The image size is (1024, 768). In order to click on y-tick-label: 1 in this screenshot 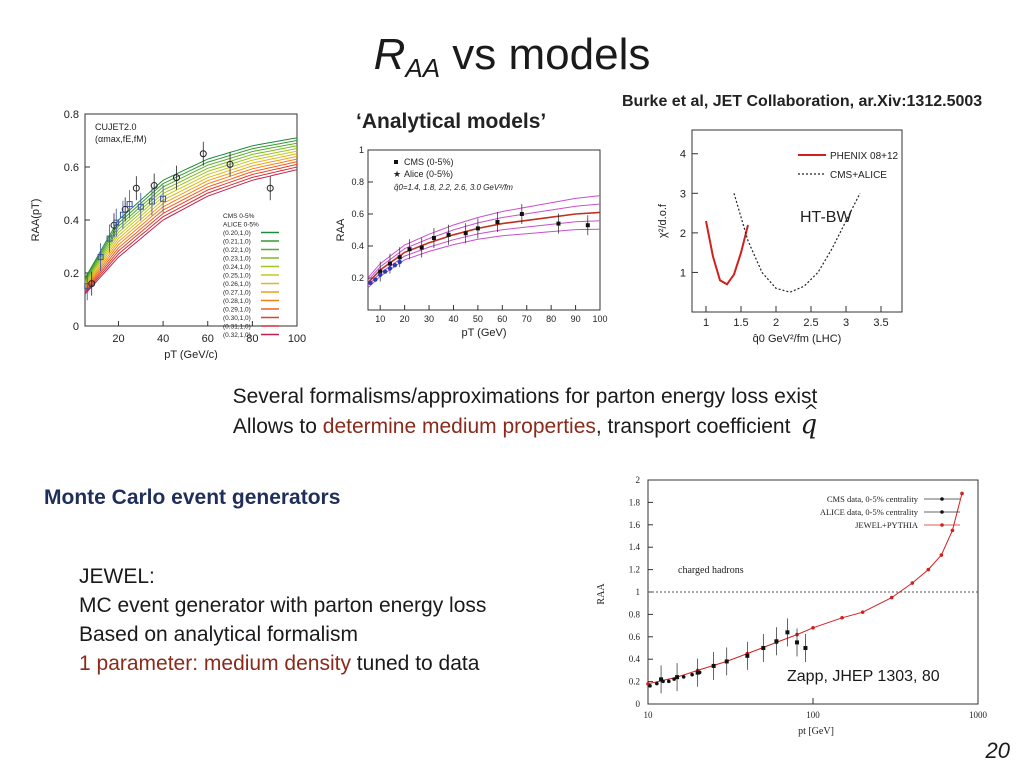, I will do `click(638, 592)`.